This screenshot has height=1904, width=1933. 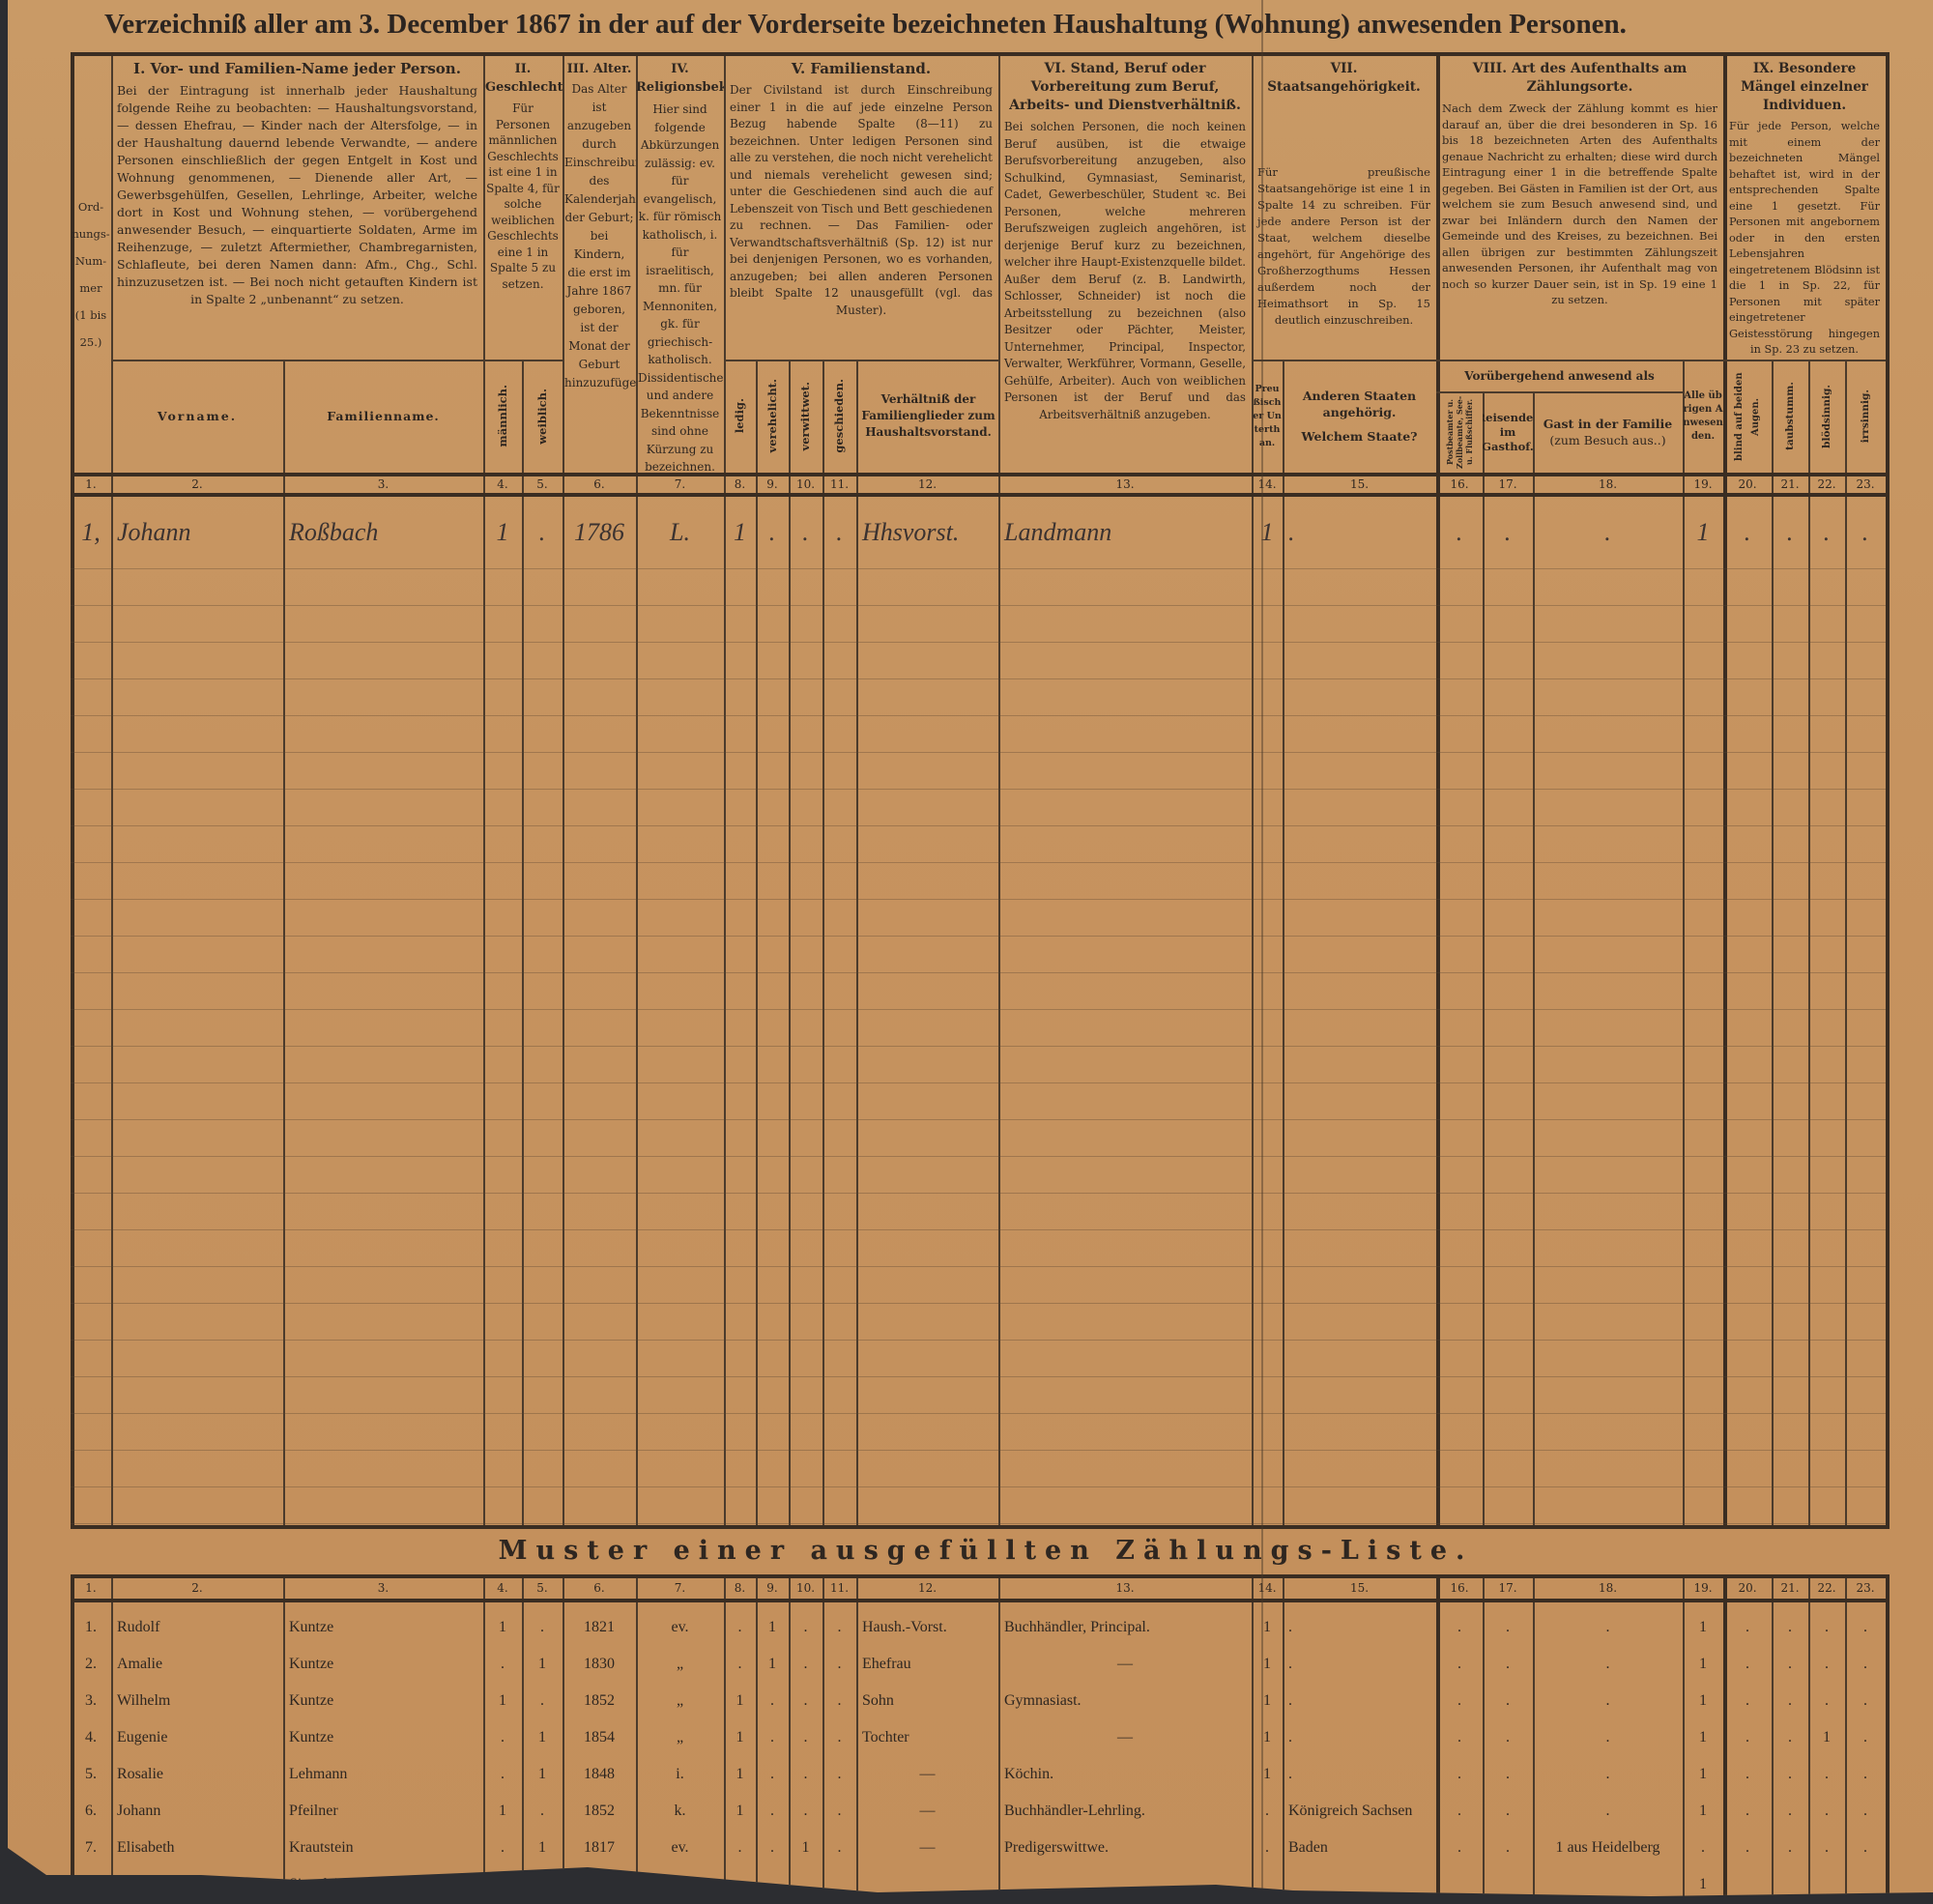 I want to click on subheader-col18: Gast in der Familie (zum Besuch aus..), so click(x=1608, y=432).